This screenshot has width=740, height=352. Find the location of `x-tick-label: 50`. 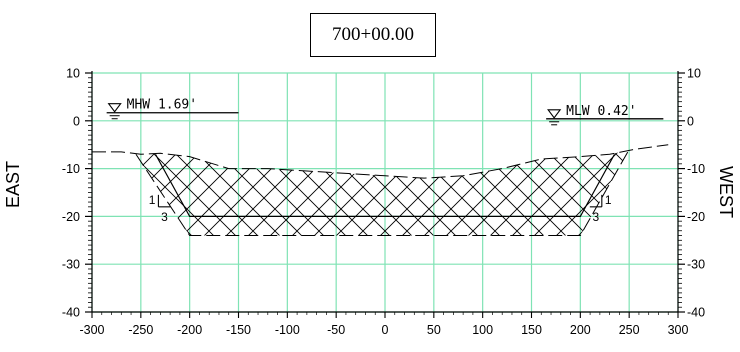

x-tick-label: 50 is located at coordinates (434, 330).